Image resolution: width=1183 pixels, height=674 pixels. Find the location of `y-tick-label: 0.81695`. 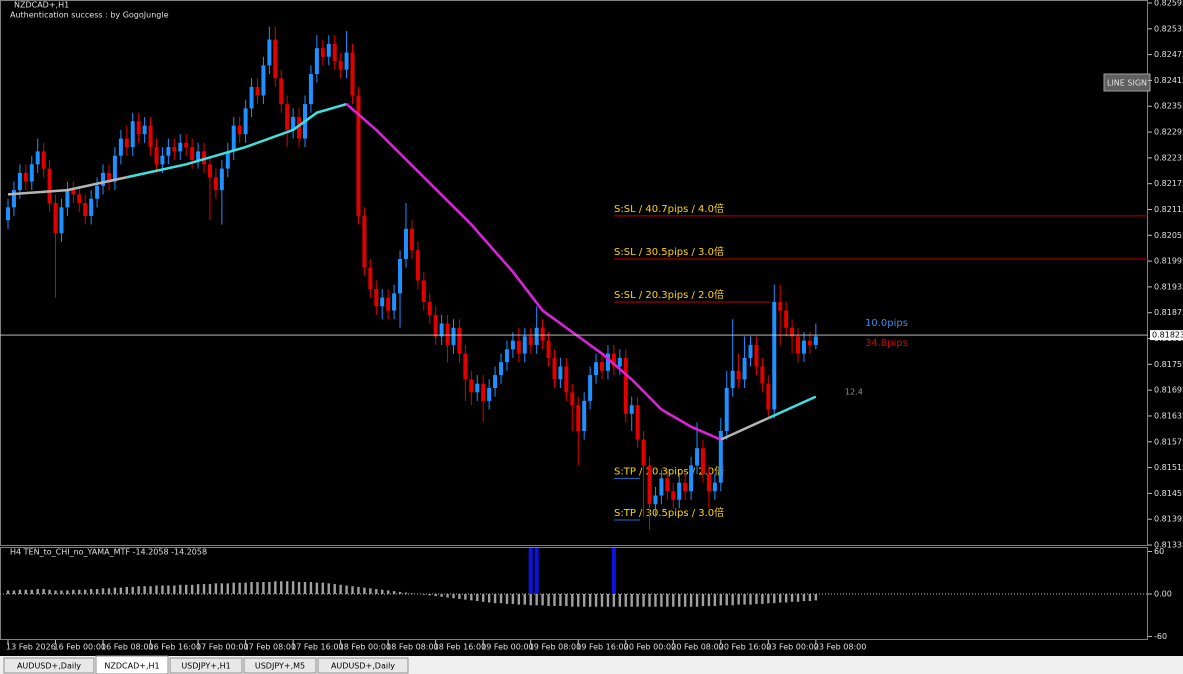

y-tick-label: 0.81695 is located at coordinates (1168, 390).